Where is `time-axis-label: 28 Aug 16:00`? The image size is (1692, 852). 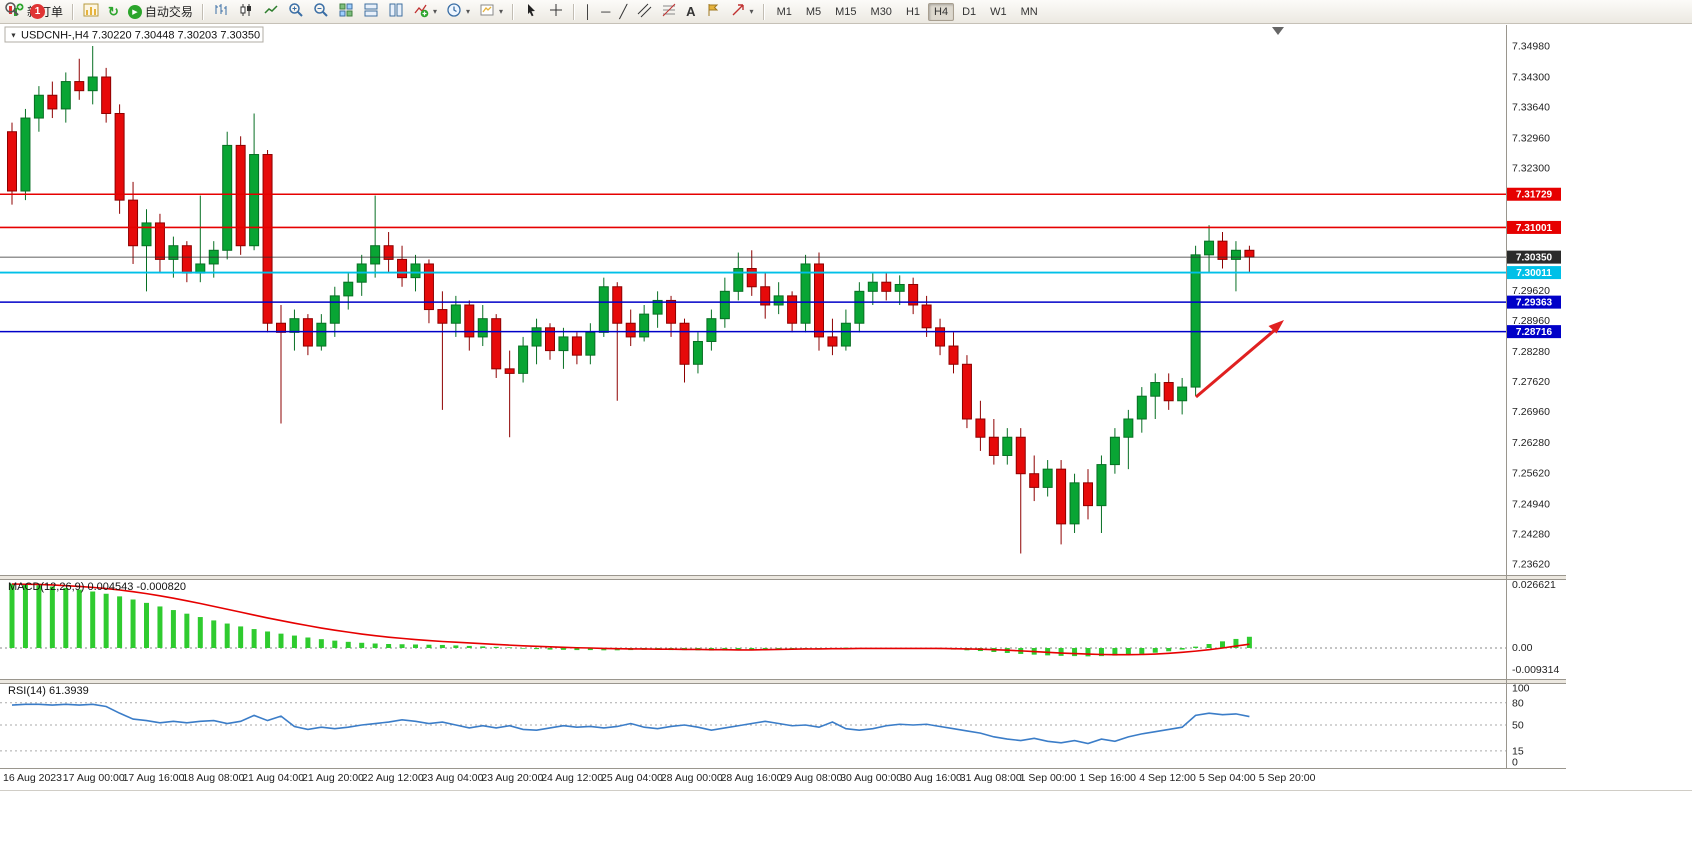 time-axis-label: 28 Aug 16:00 is located at coordinates (752, 778).